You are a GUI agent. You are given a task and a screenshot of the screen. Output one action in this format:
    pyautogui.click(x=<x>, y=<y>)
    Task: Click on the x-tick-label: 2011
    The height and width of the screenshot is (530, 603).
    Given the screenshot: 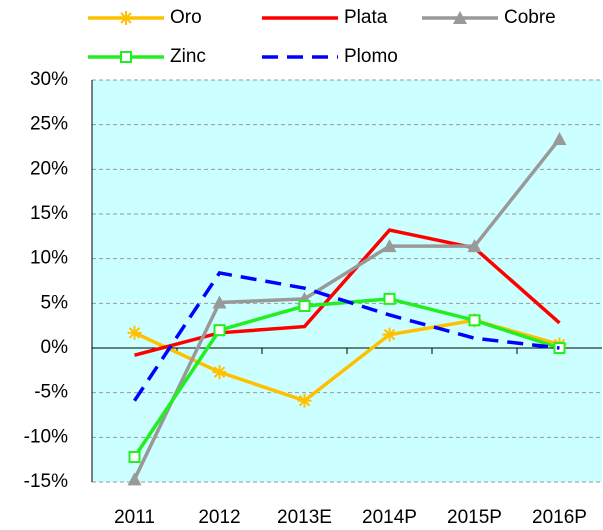 What is the action you would take?
    pyautogui.click(x=134, y=517)
    